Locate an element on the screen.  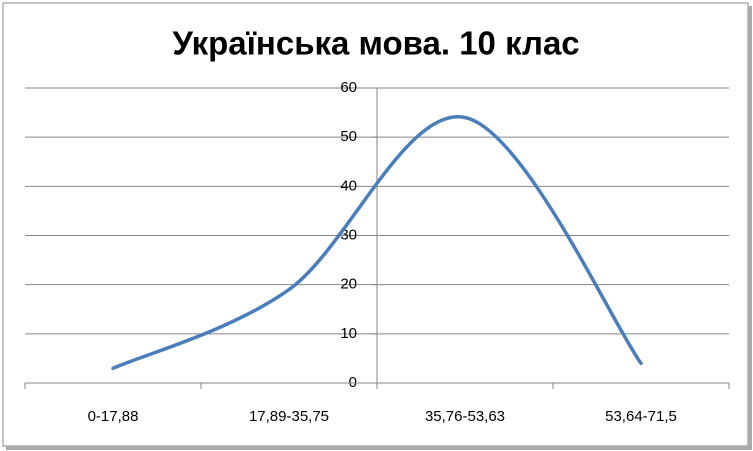
x-tick-label: 53,64-71,5 is located at coordinates (641, 416).